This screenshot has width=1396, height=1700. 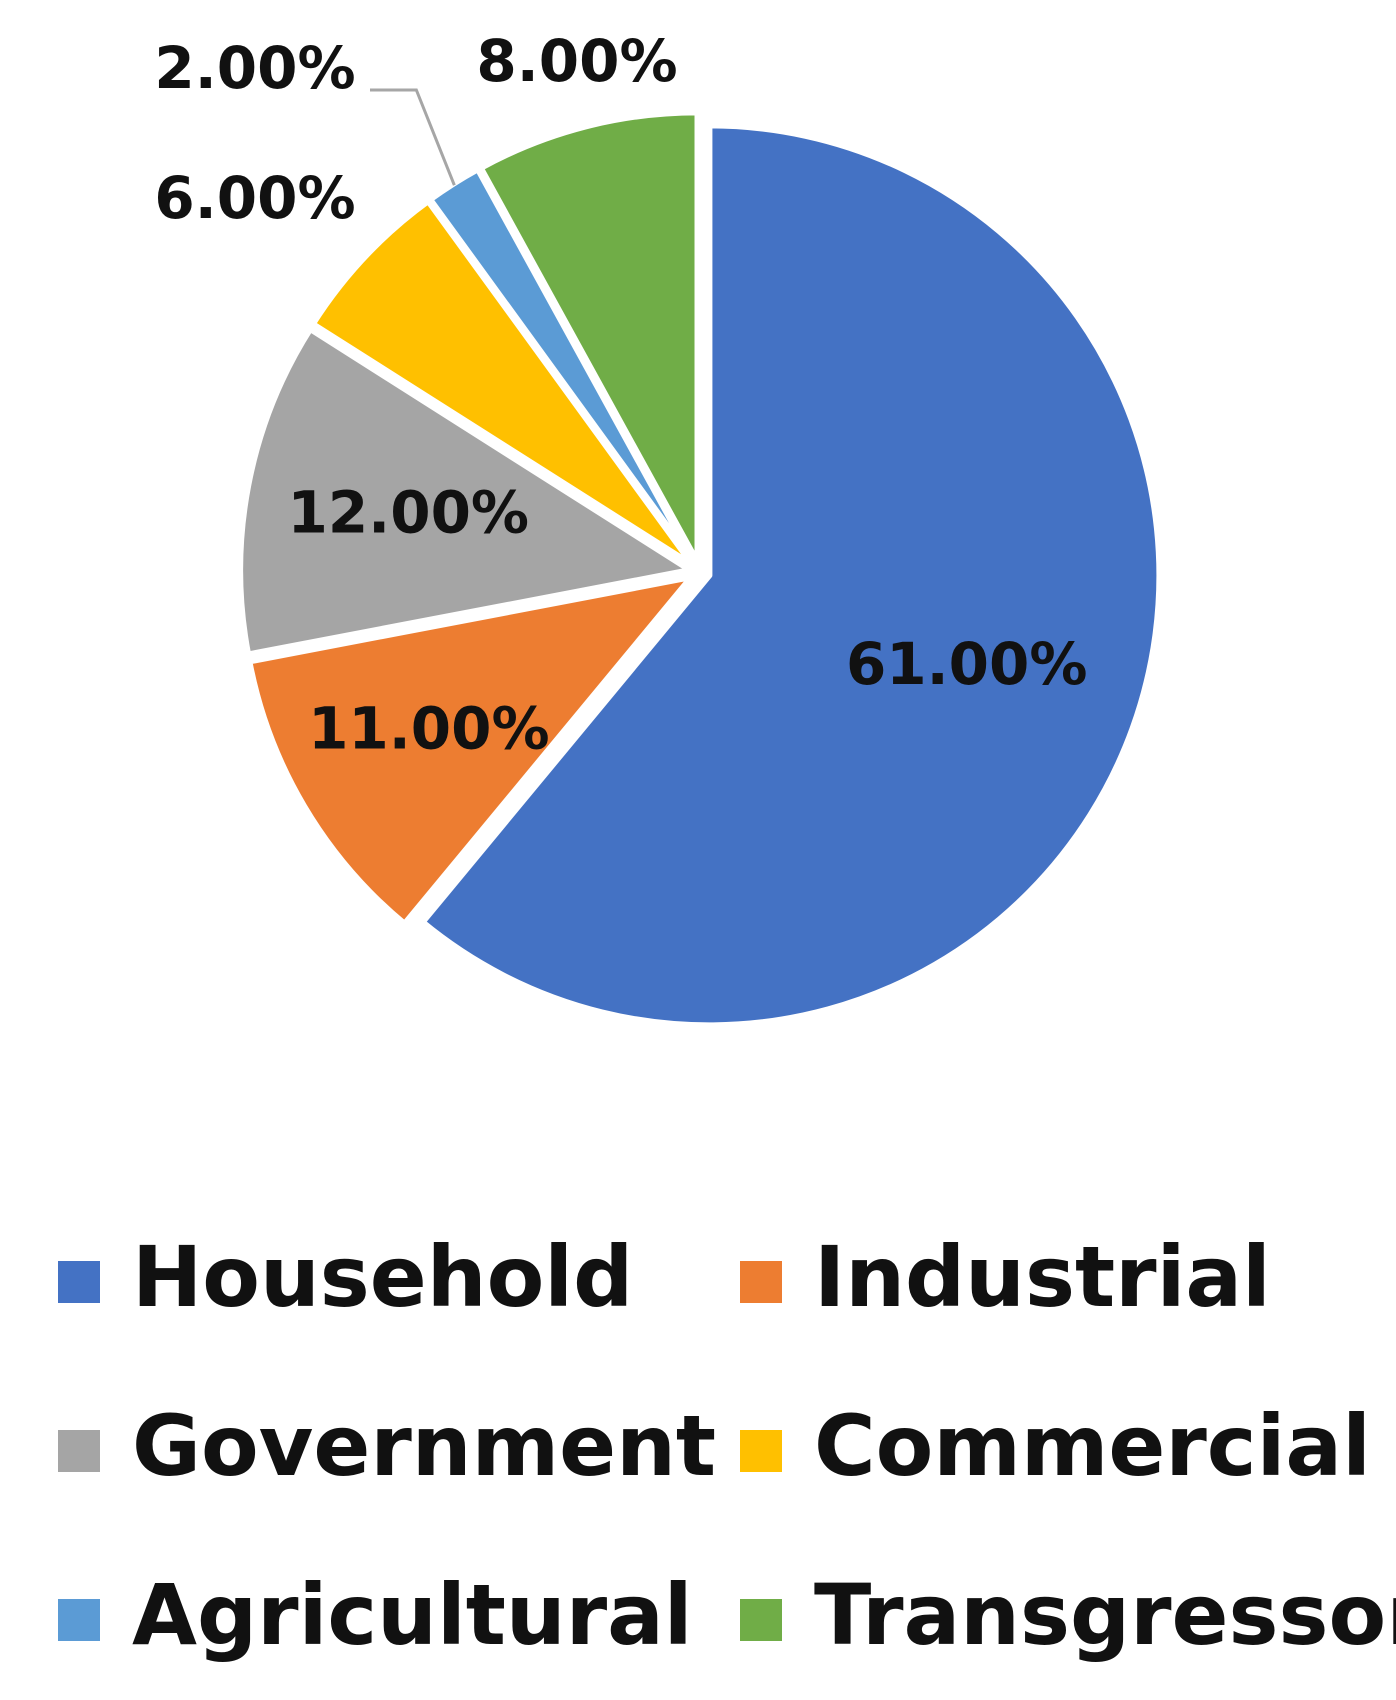 I want to click on legend-swatch-household, so click(x=79, y=1282).